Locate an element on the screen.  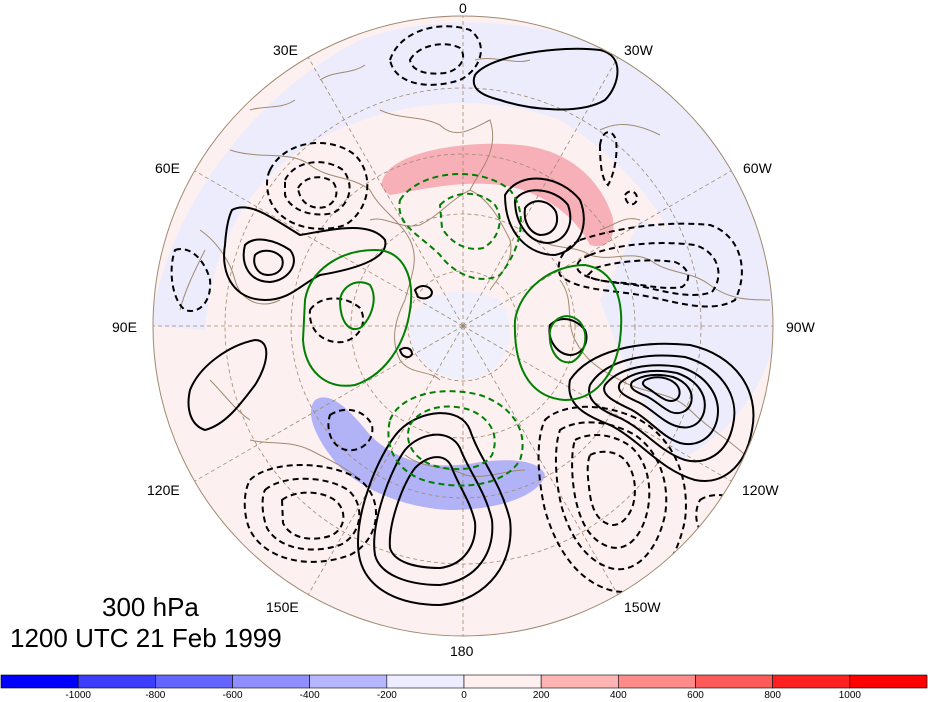
colorbar-tick-label: 1000 is located at coordinates (849, 695).